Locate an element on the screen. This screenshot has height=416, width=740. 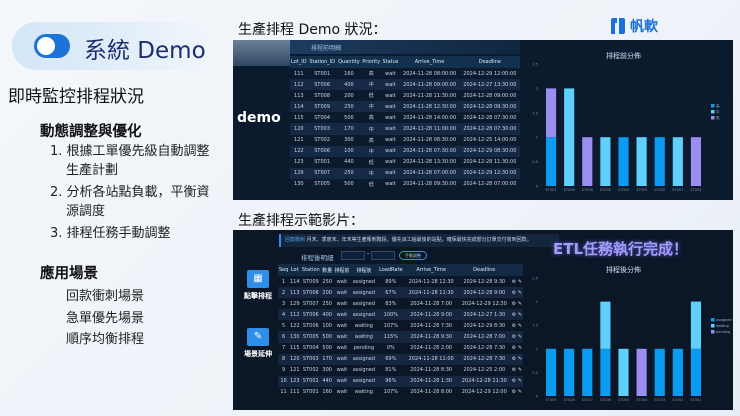
table-cell: 83% is located at coordinates (391, 303).